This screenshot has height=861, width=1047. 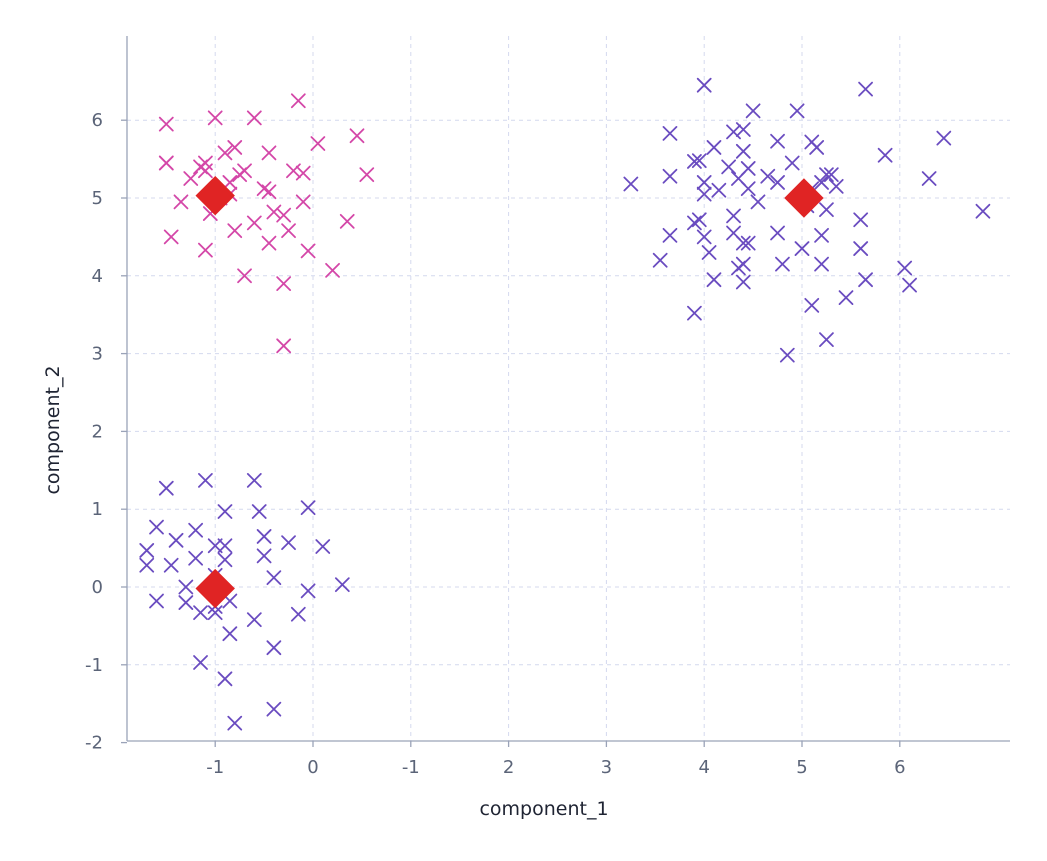 I want to click on x-tick-label: -1, so click(x=215, y=767).